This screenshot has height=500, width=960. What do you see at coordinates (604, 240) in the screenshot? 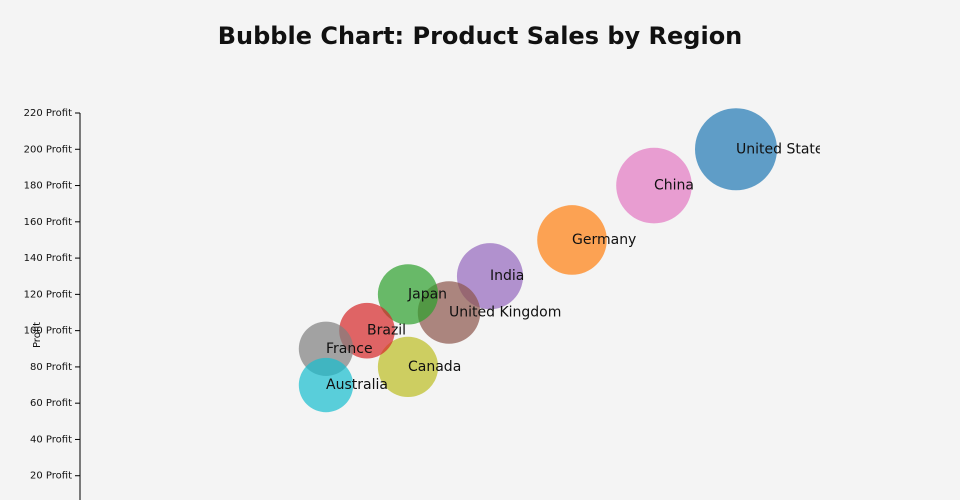
I see `bubble-label: Germany` at bounding box center [604, 240].